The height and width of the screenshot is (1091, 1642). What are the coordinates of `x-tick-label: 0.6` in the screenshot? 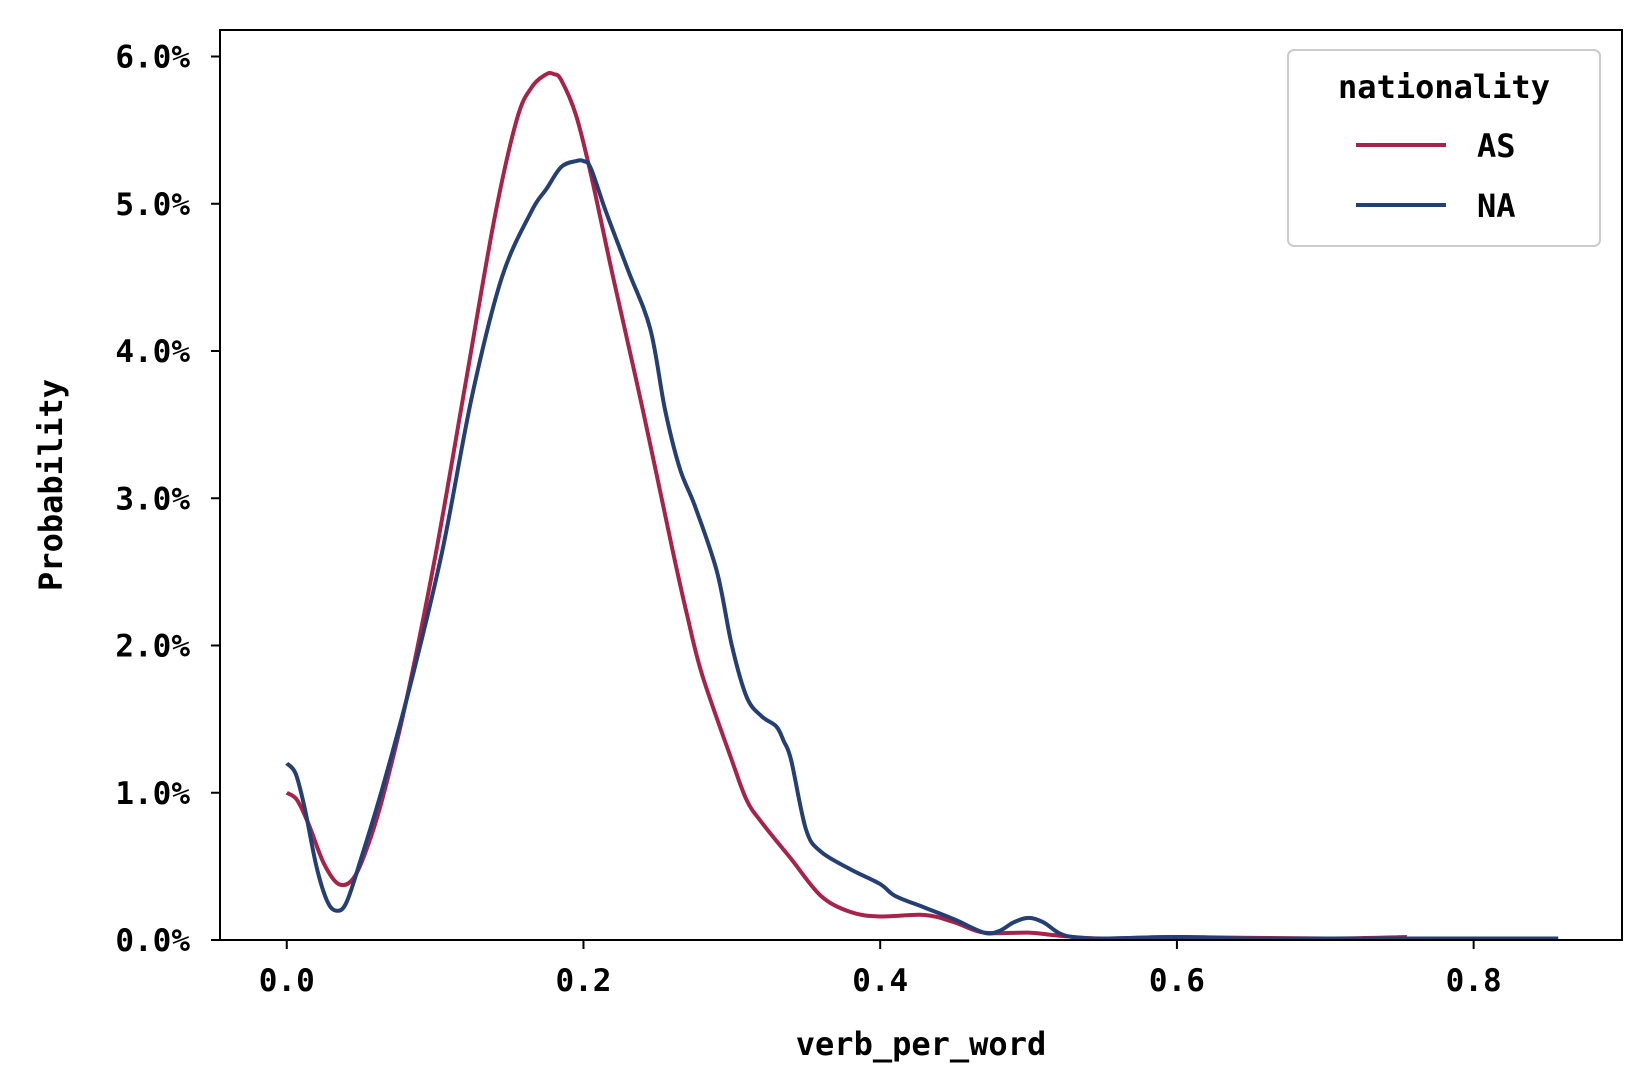 It's located at (1177, 981).